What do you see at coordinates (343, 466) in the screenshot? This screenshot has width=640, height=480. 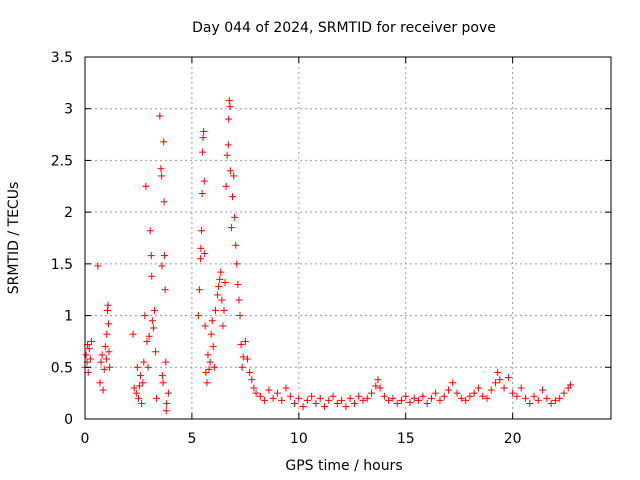 I see `x-axis-label: GPS time / hours` at bounding box center [343, 466].